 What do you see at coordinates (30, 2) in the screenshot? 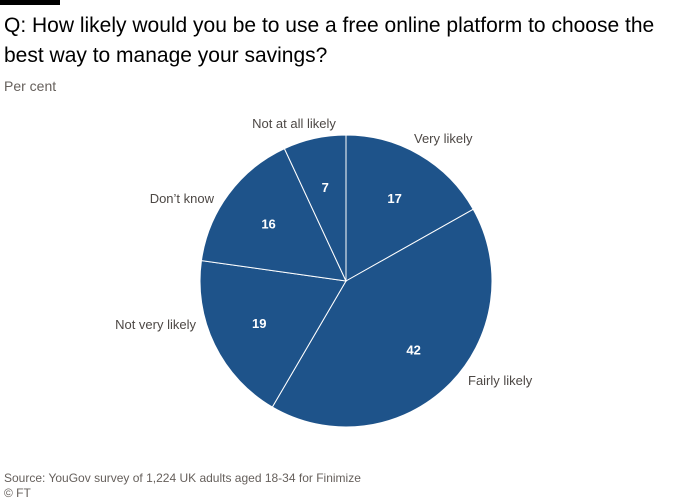
I see `top-rule` at bounding box center [30, 2].